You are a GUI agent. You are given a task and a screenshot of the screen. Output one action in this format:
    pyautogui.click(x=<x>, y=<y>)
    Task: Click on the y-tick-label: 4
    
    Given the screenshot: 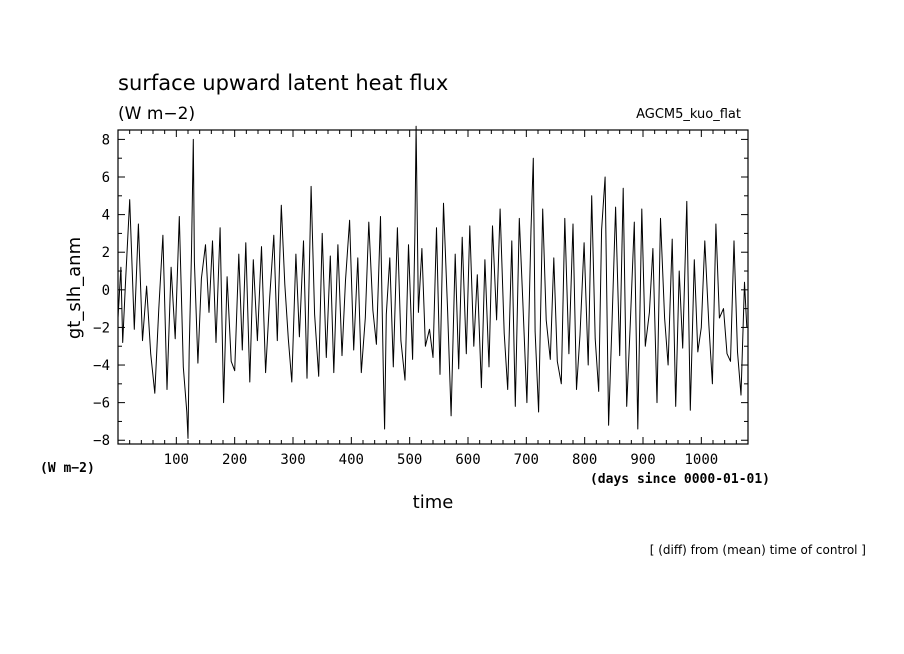 What is the action you would take?
    pyautogui.click(x=106, y=216)
    